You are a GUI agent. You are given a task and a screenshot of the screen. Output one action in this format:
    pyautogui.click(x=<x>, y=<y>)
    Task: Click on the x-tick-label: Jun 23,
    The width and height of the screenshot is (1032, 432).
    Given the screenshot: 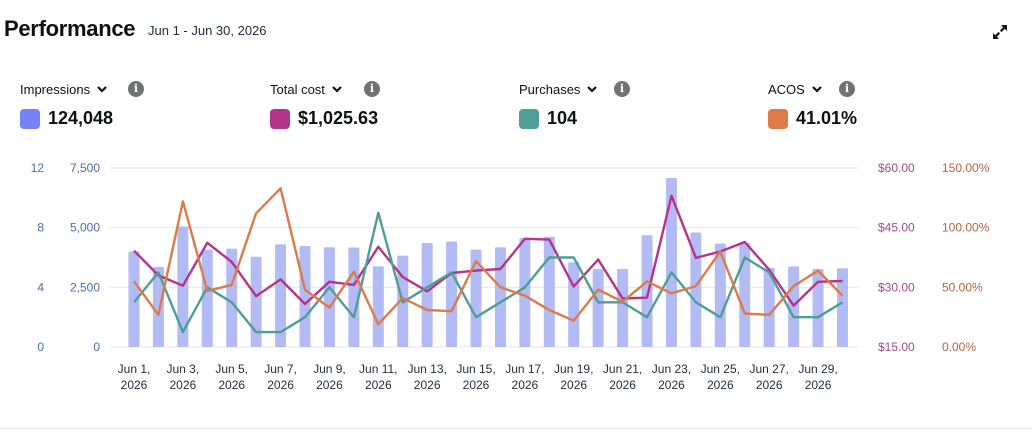 What is the action you would take?
    pyautogui.click(x=671, y=369)
    